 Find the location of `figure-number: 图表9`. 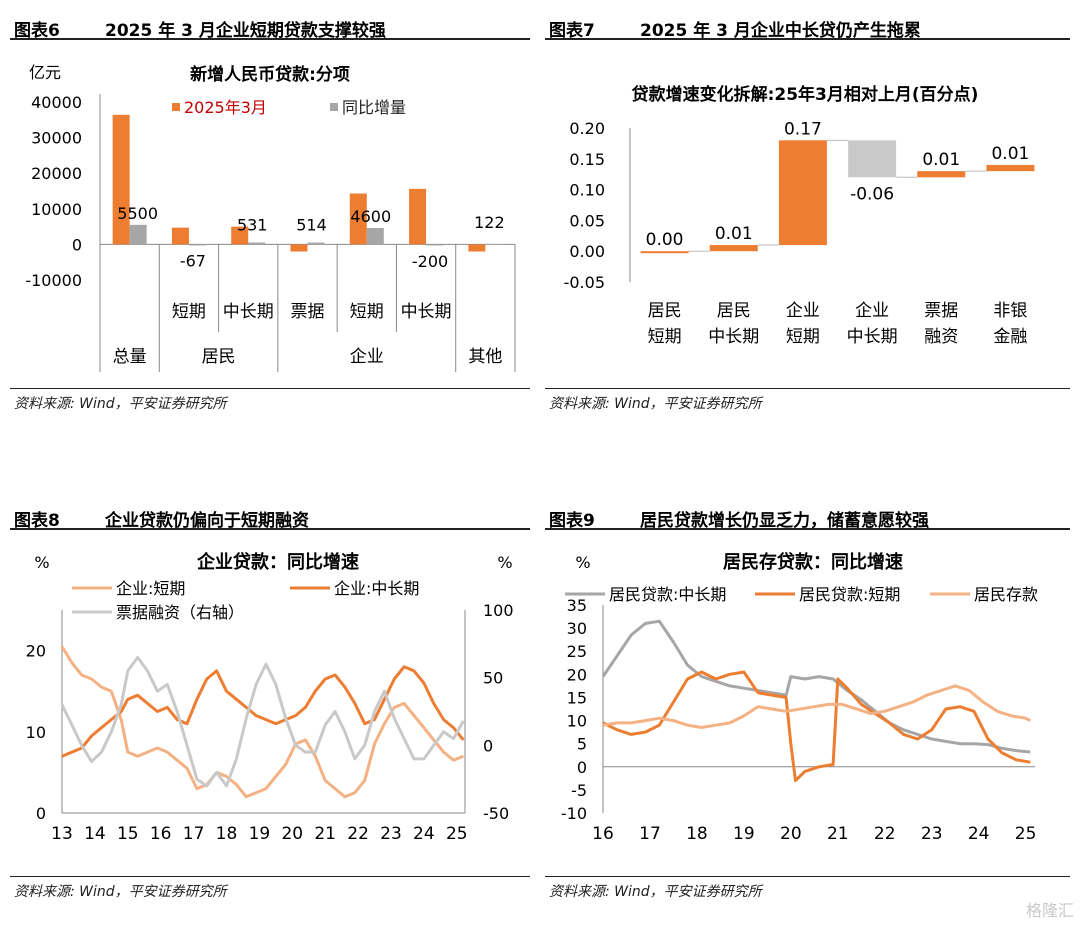

figure-number: 图表9 is located at coordinates (572, 521).